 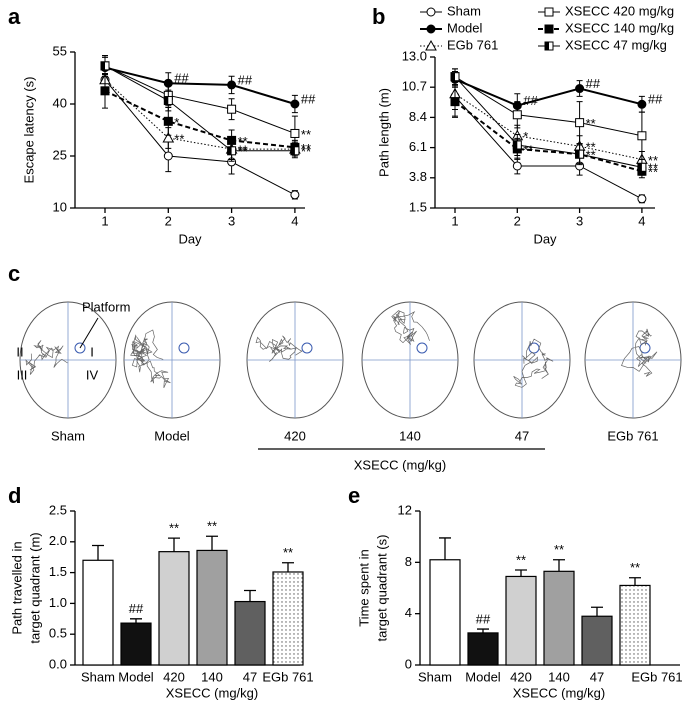 I want to click on y-tick-label: 55, so click(x=60, y=50).